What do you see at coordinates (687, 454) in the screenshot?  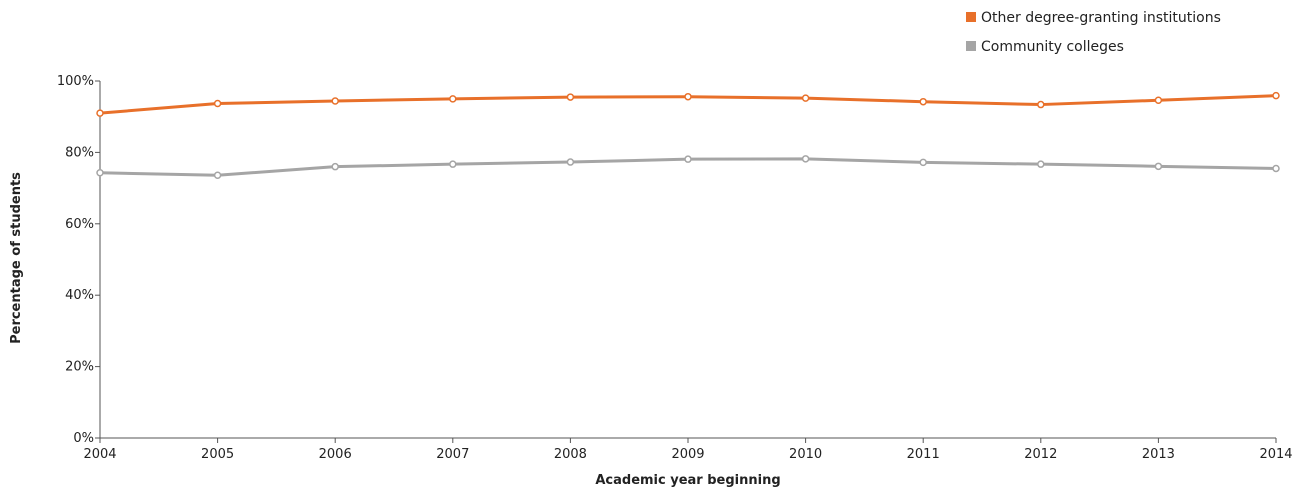 I see `x-tick-label: 2009` at bounding box center [687, 454].